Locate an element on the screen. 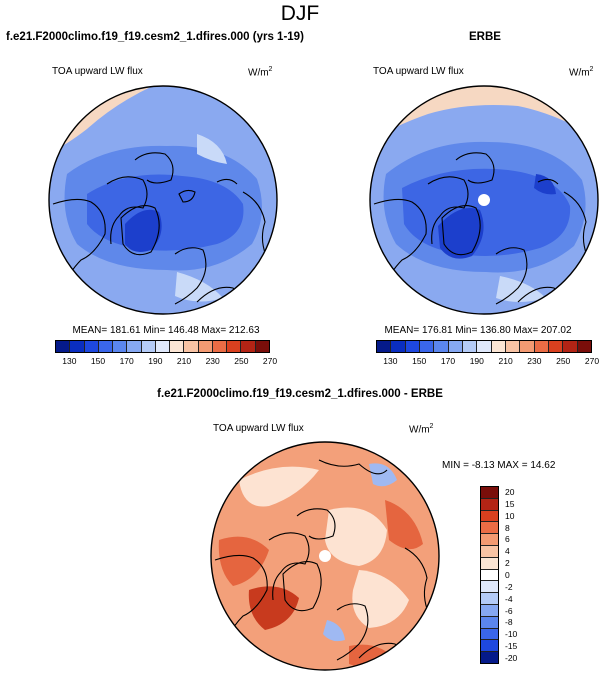 This screenshot has width=600, height=673. obs-coastlines is located at coordinates (481, 233).